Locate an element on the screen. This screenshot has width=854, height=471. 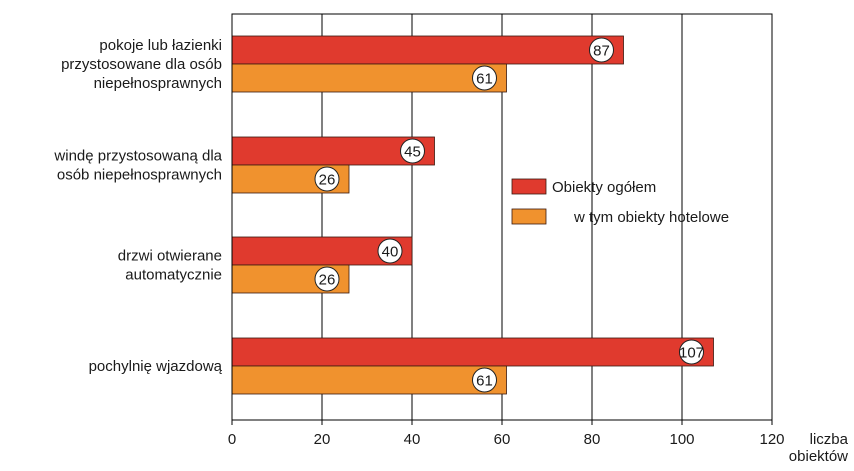
data-label: 45 is located at coordinates (412, 152).